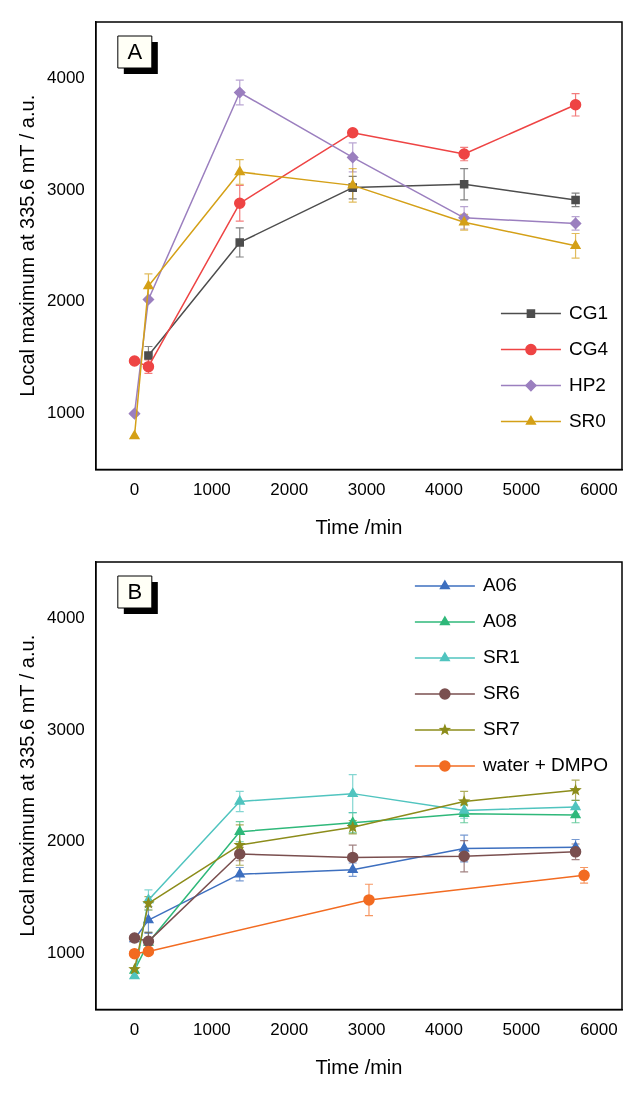 The image size is (638, 1101). Describe the element at coordinates (499, 621) in the screenshot. I see `legend-label: A08` at that location.